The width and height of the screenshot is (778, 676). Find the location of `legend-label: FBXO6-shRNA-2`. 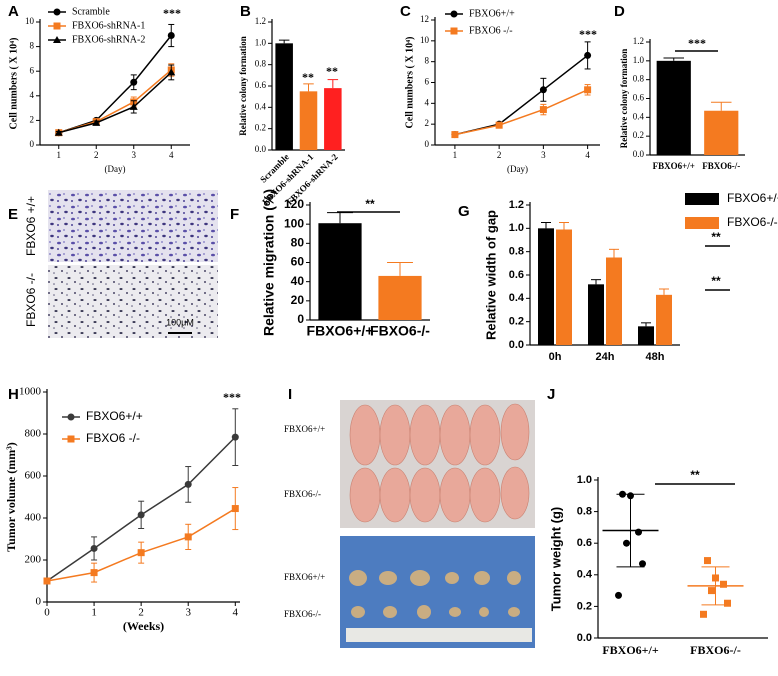

legend-label: FBXO6-shRNA-2 is located at coordinates (108, 39).